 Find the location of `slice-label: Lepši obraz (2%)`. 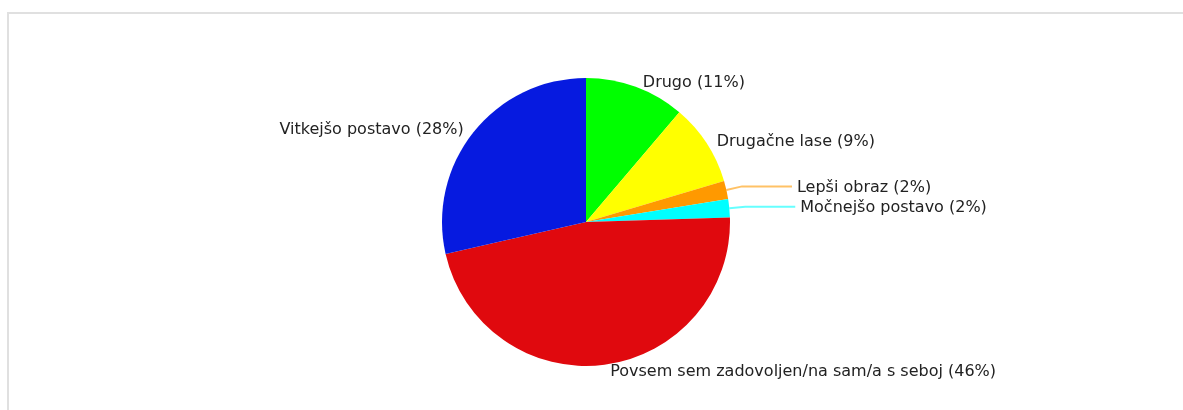

slice-label: Lepši obraz (2%) is located at coordinates (864, 186).